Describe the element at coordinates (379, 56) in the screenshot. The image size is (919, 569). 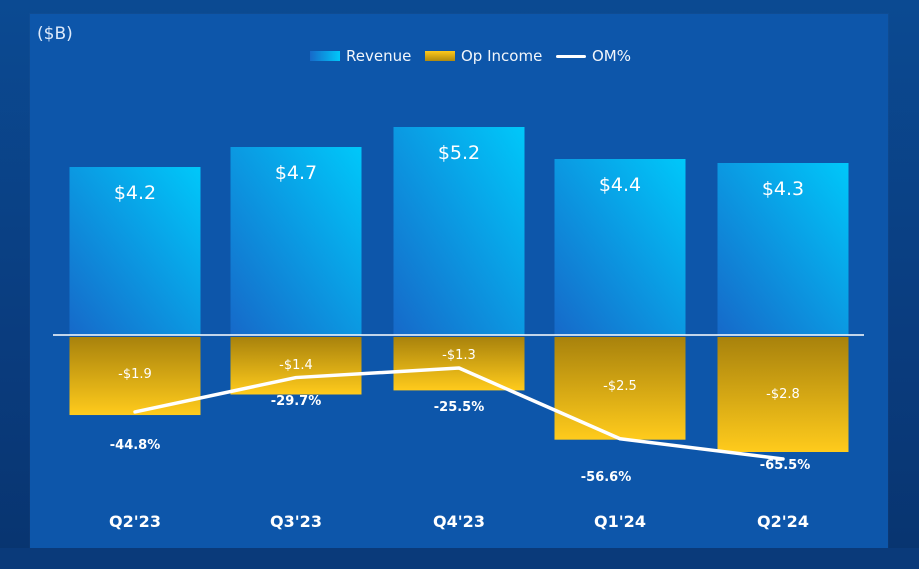
I see `legend-label-revenue: Revenue` at that location.